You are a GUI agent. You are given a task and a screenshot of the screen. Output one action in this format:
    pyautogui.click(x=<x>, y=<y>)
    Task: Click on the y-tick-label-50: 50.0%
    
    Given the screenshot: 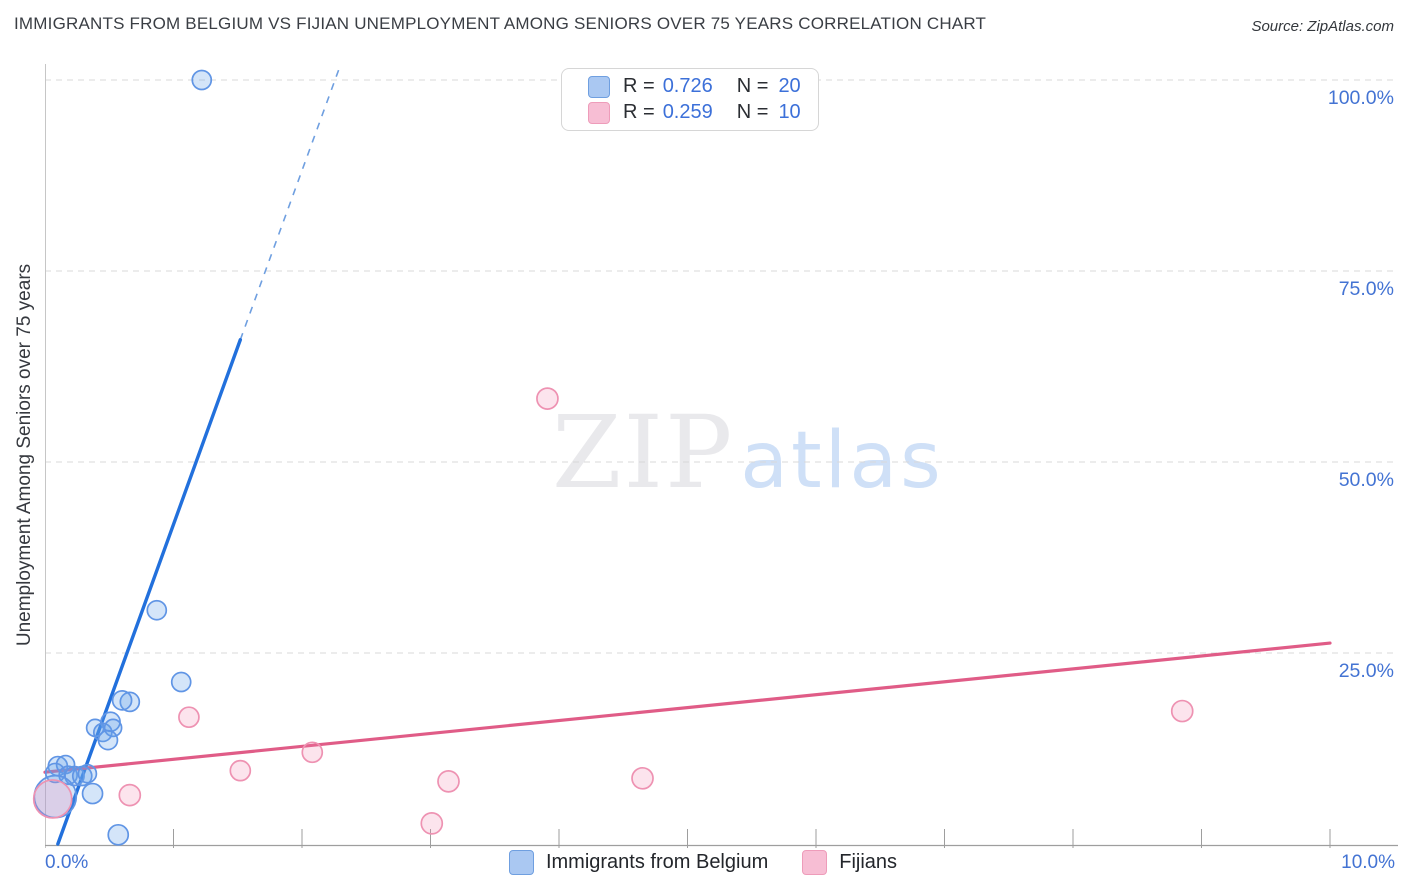 What is the action you would take?
    pyautogui.click(x=1366, y=480)
    